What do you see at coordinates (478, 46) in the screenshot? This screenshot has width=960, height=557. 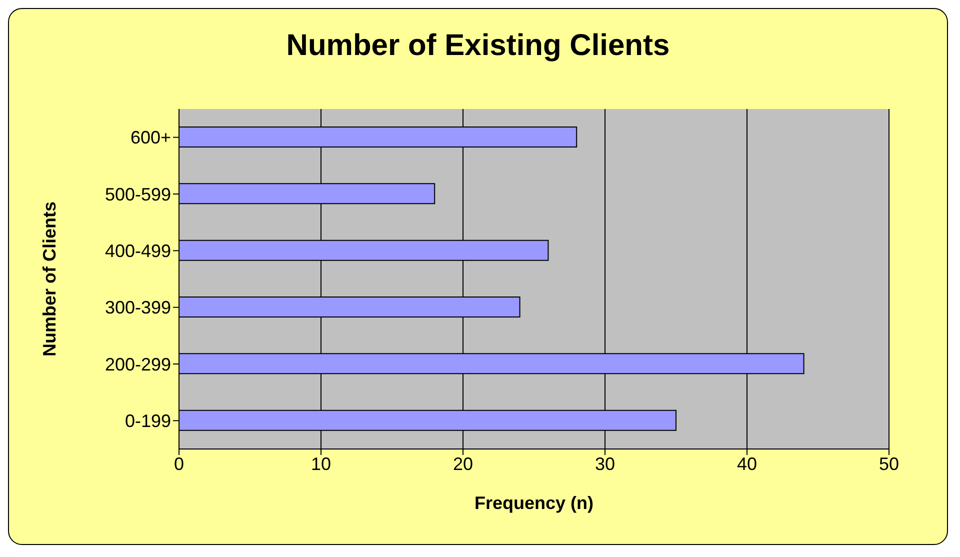 I see `chart-title: Number of Existing Clients` at bounding box center [478, 46].